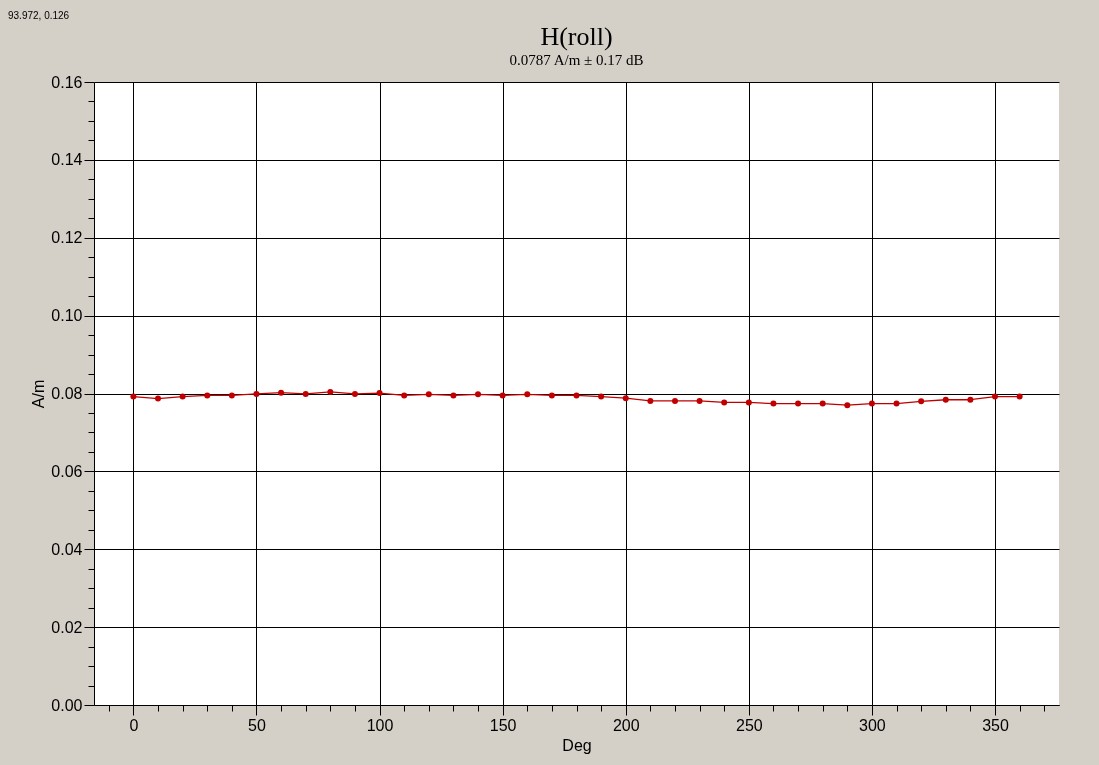 The image size is (1099, 765). I want to click on y-tick-label: 0.04, so click(67, 549).